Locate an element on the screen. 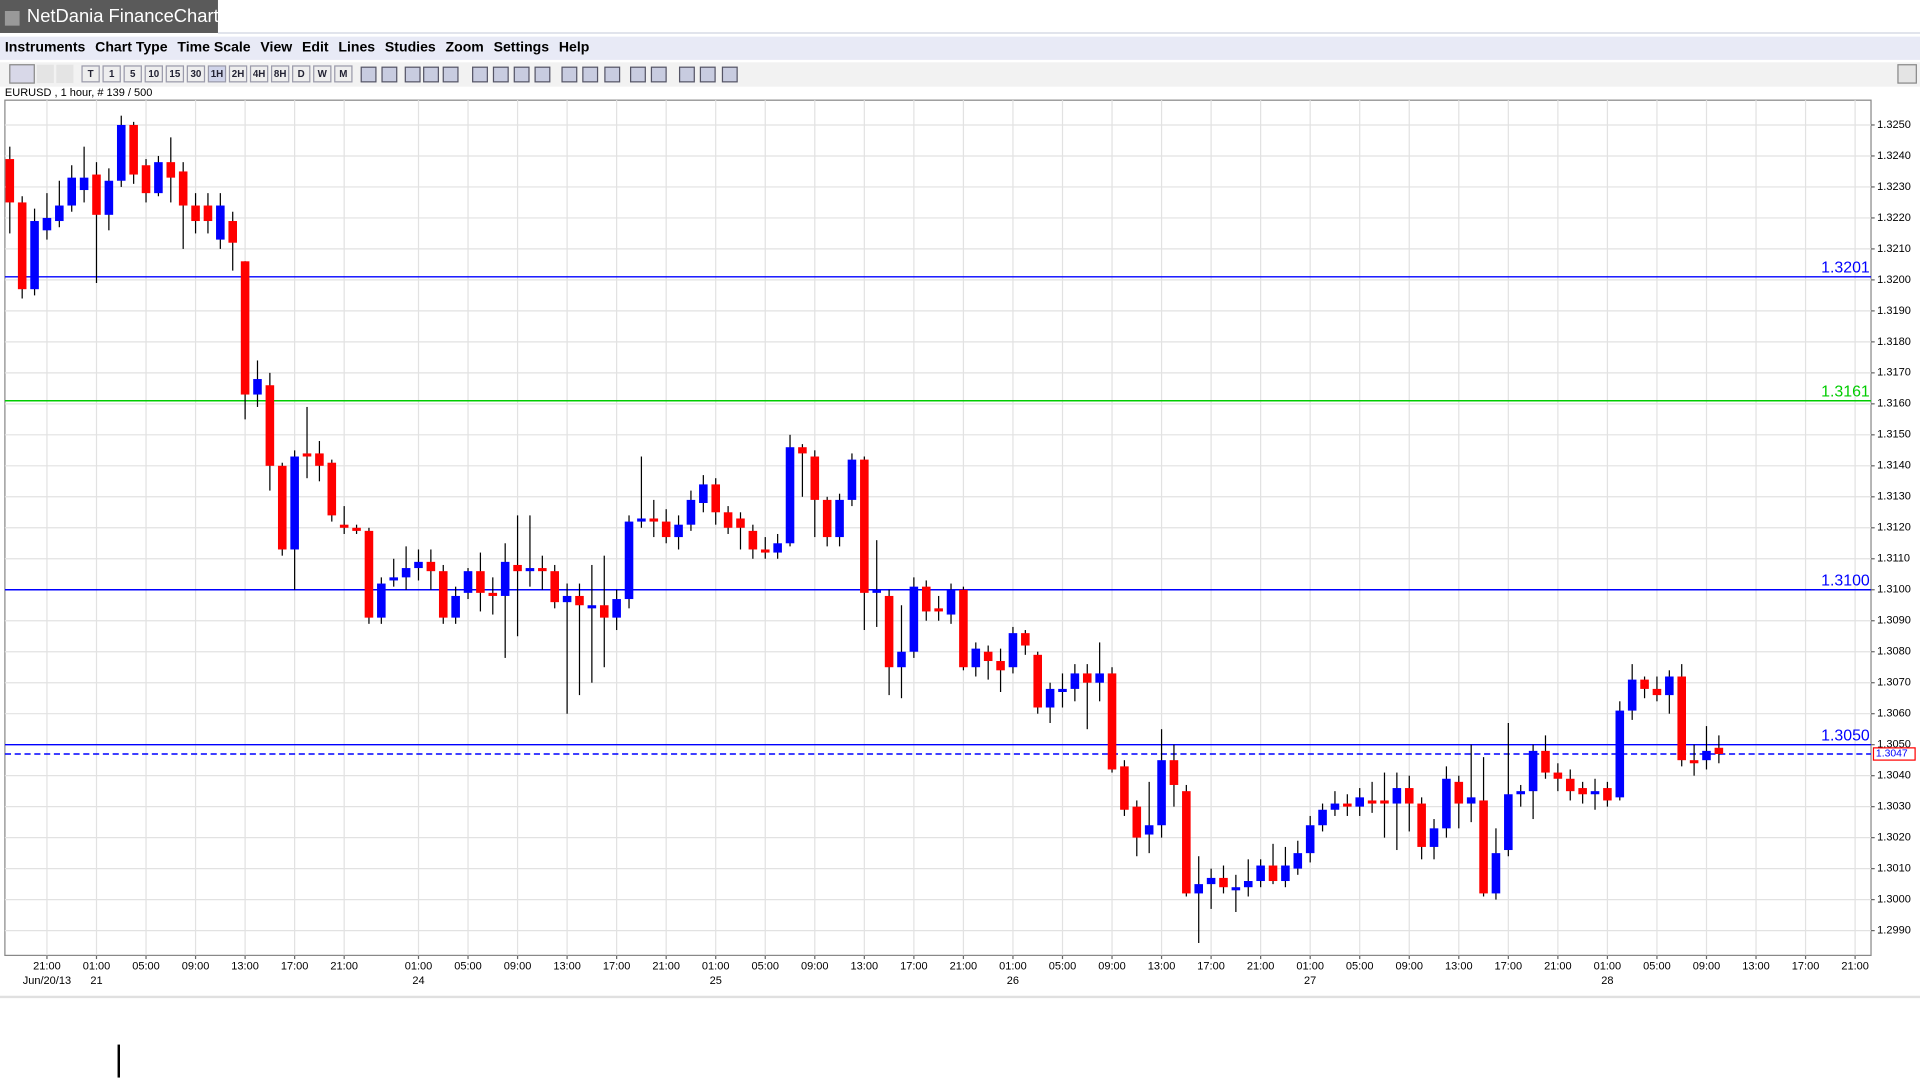  timeframe-label: 1 is located at coordinates (112, 74).